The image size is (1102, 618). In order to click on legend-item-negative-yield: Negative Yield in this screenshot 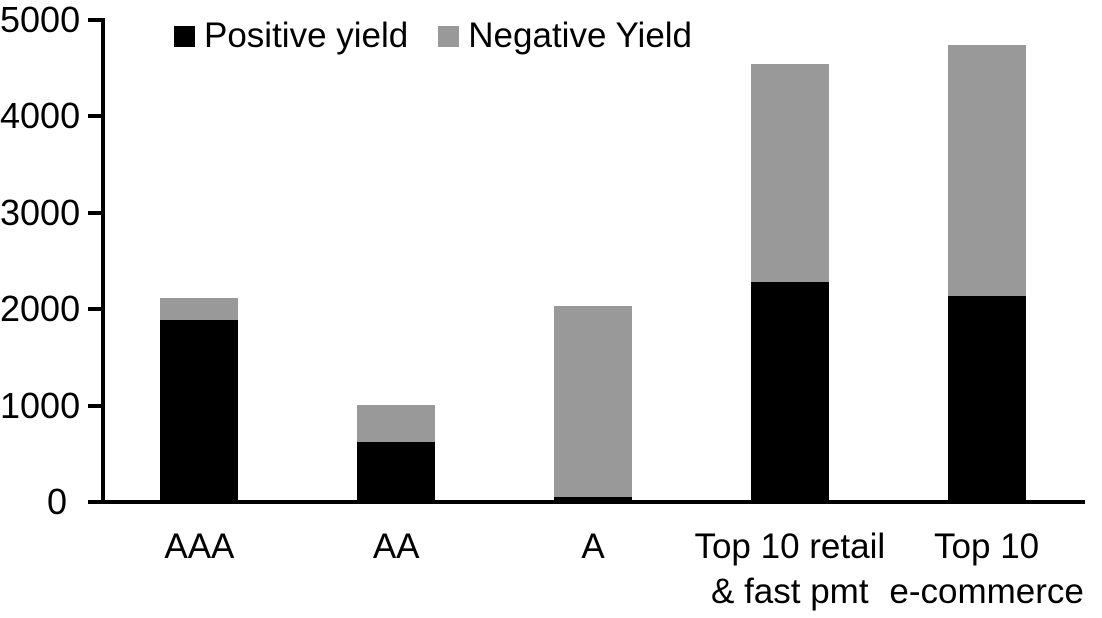, I will do `click(565, 36)`.